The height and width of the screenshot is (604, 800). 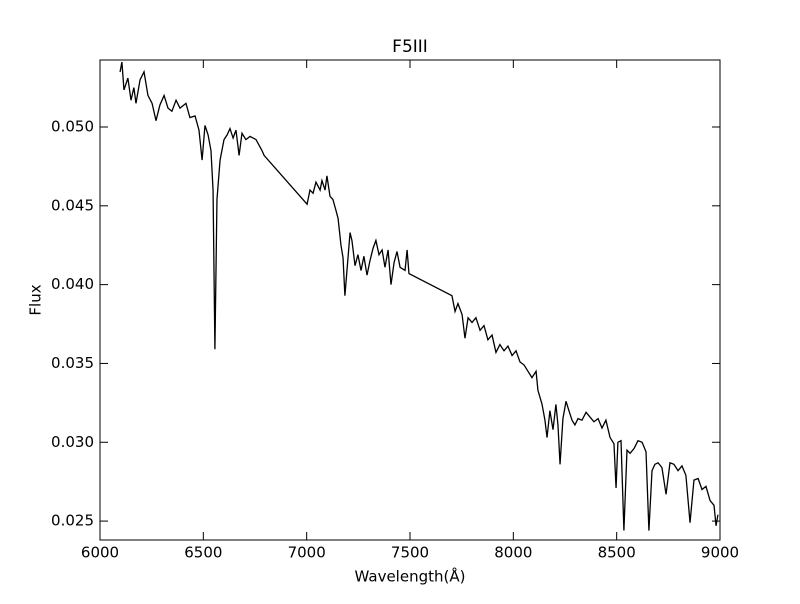 What do you see at coordinates (410, 47) in the screenshot?
I see `chart-title: F5III` at bounding box center [410, 47].